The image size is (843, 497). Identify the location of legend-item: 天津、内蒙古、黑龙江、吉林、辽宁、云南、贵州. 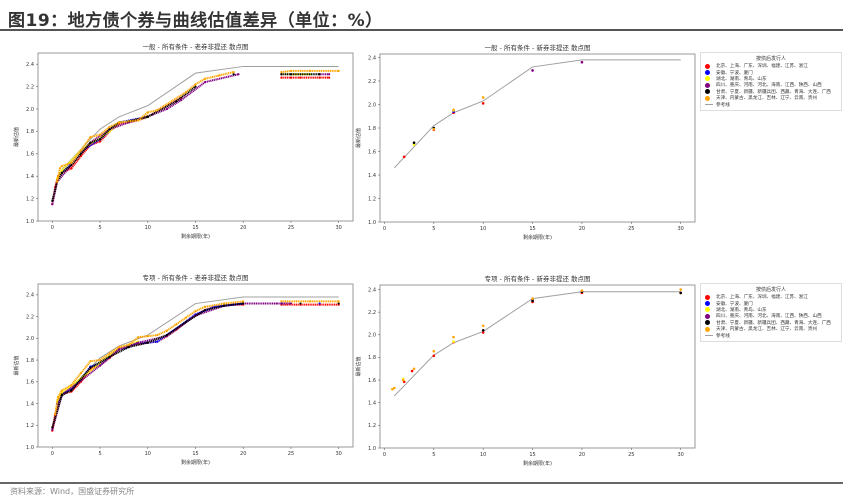
(771, 98).